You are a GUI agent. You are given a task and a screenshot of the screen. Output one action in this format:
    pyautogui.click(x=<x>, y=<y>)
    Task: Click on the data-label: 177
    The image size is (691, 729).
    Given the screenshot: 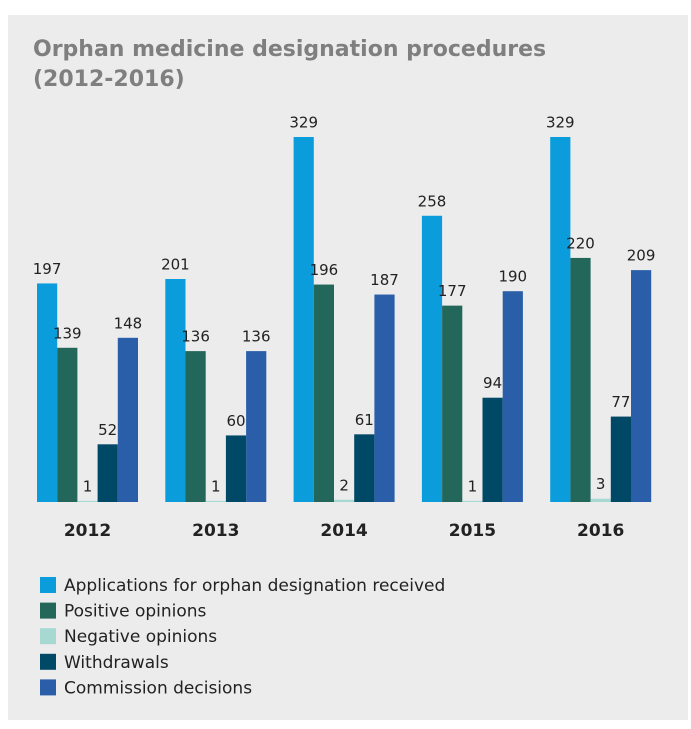 What is the action you would take?
    pyautogui.click(x=452, y=291)
    